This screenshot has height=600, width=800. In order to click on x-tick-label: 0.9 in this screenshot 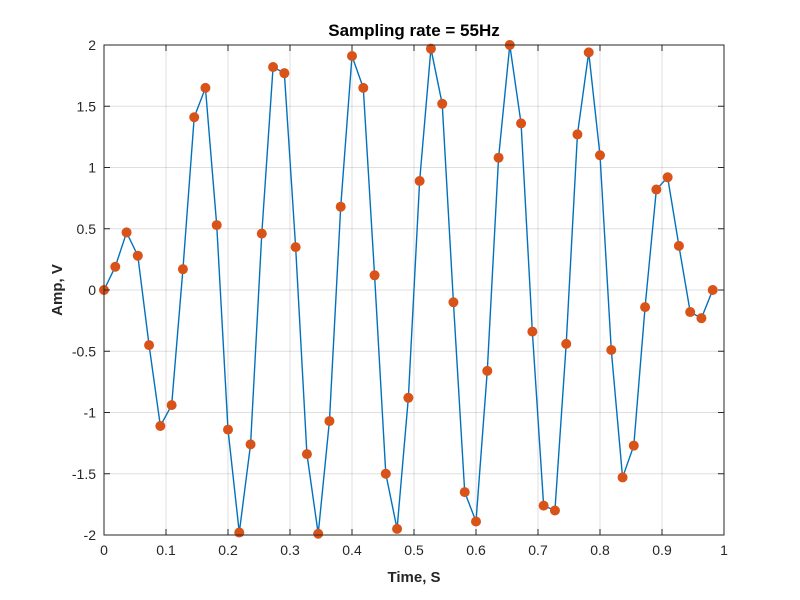, I will do `click(662, 550)`.